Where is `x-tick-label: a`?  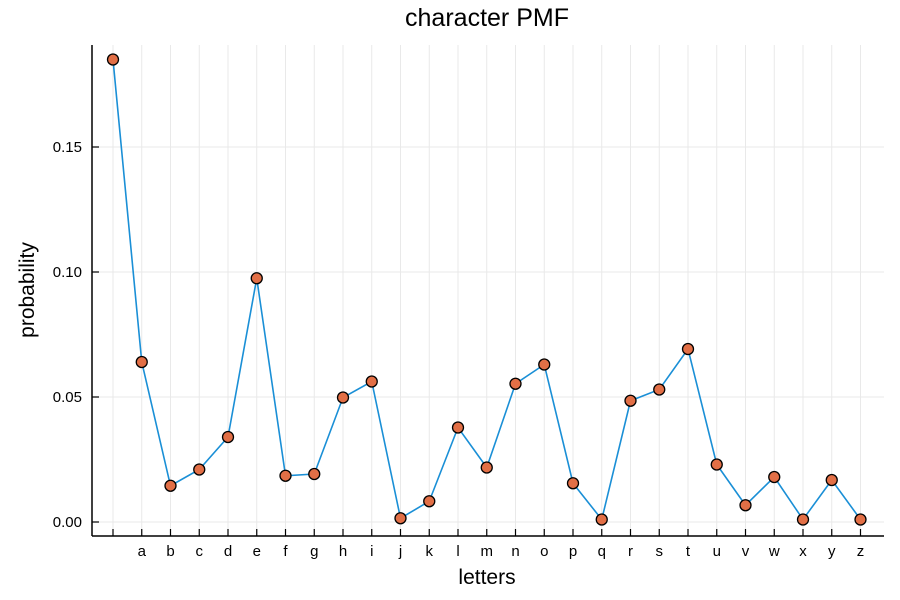 x-tick-label: a is located at coordinates (142, 551).